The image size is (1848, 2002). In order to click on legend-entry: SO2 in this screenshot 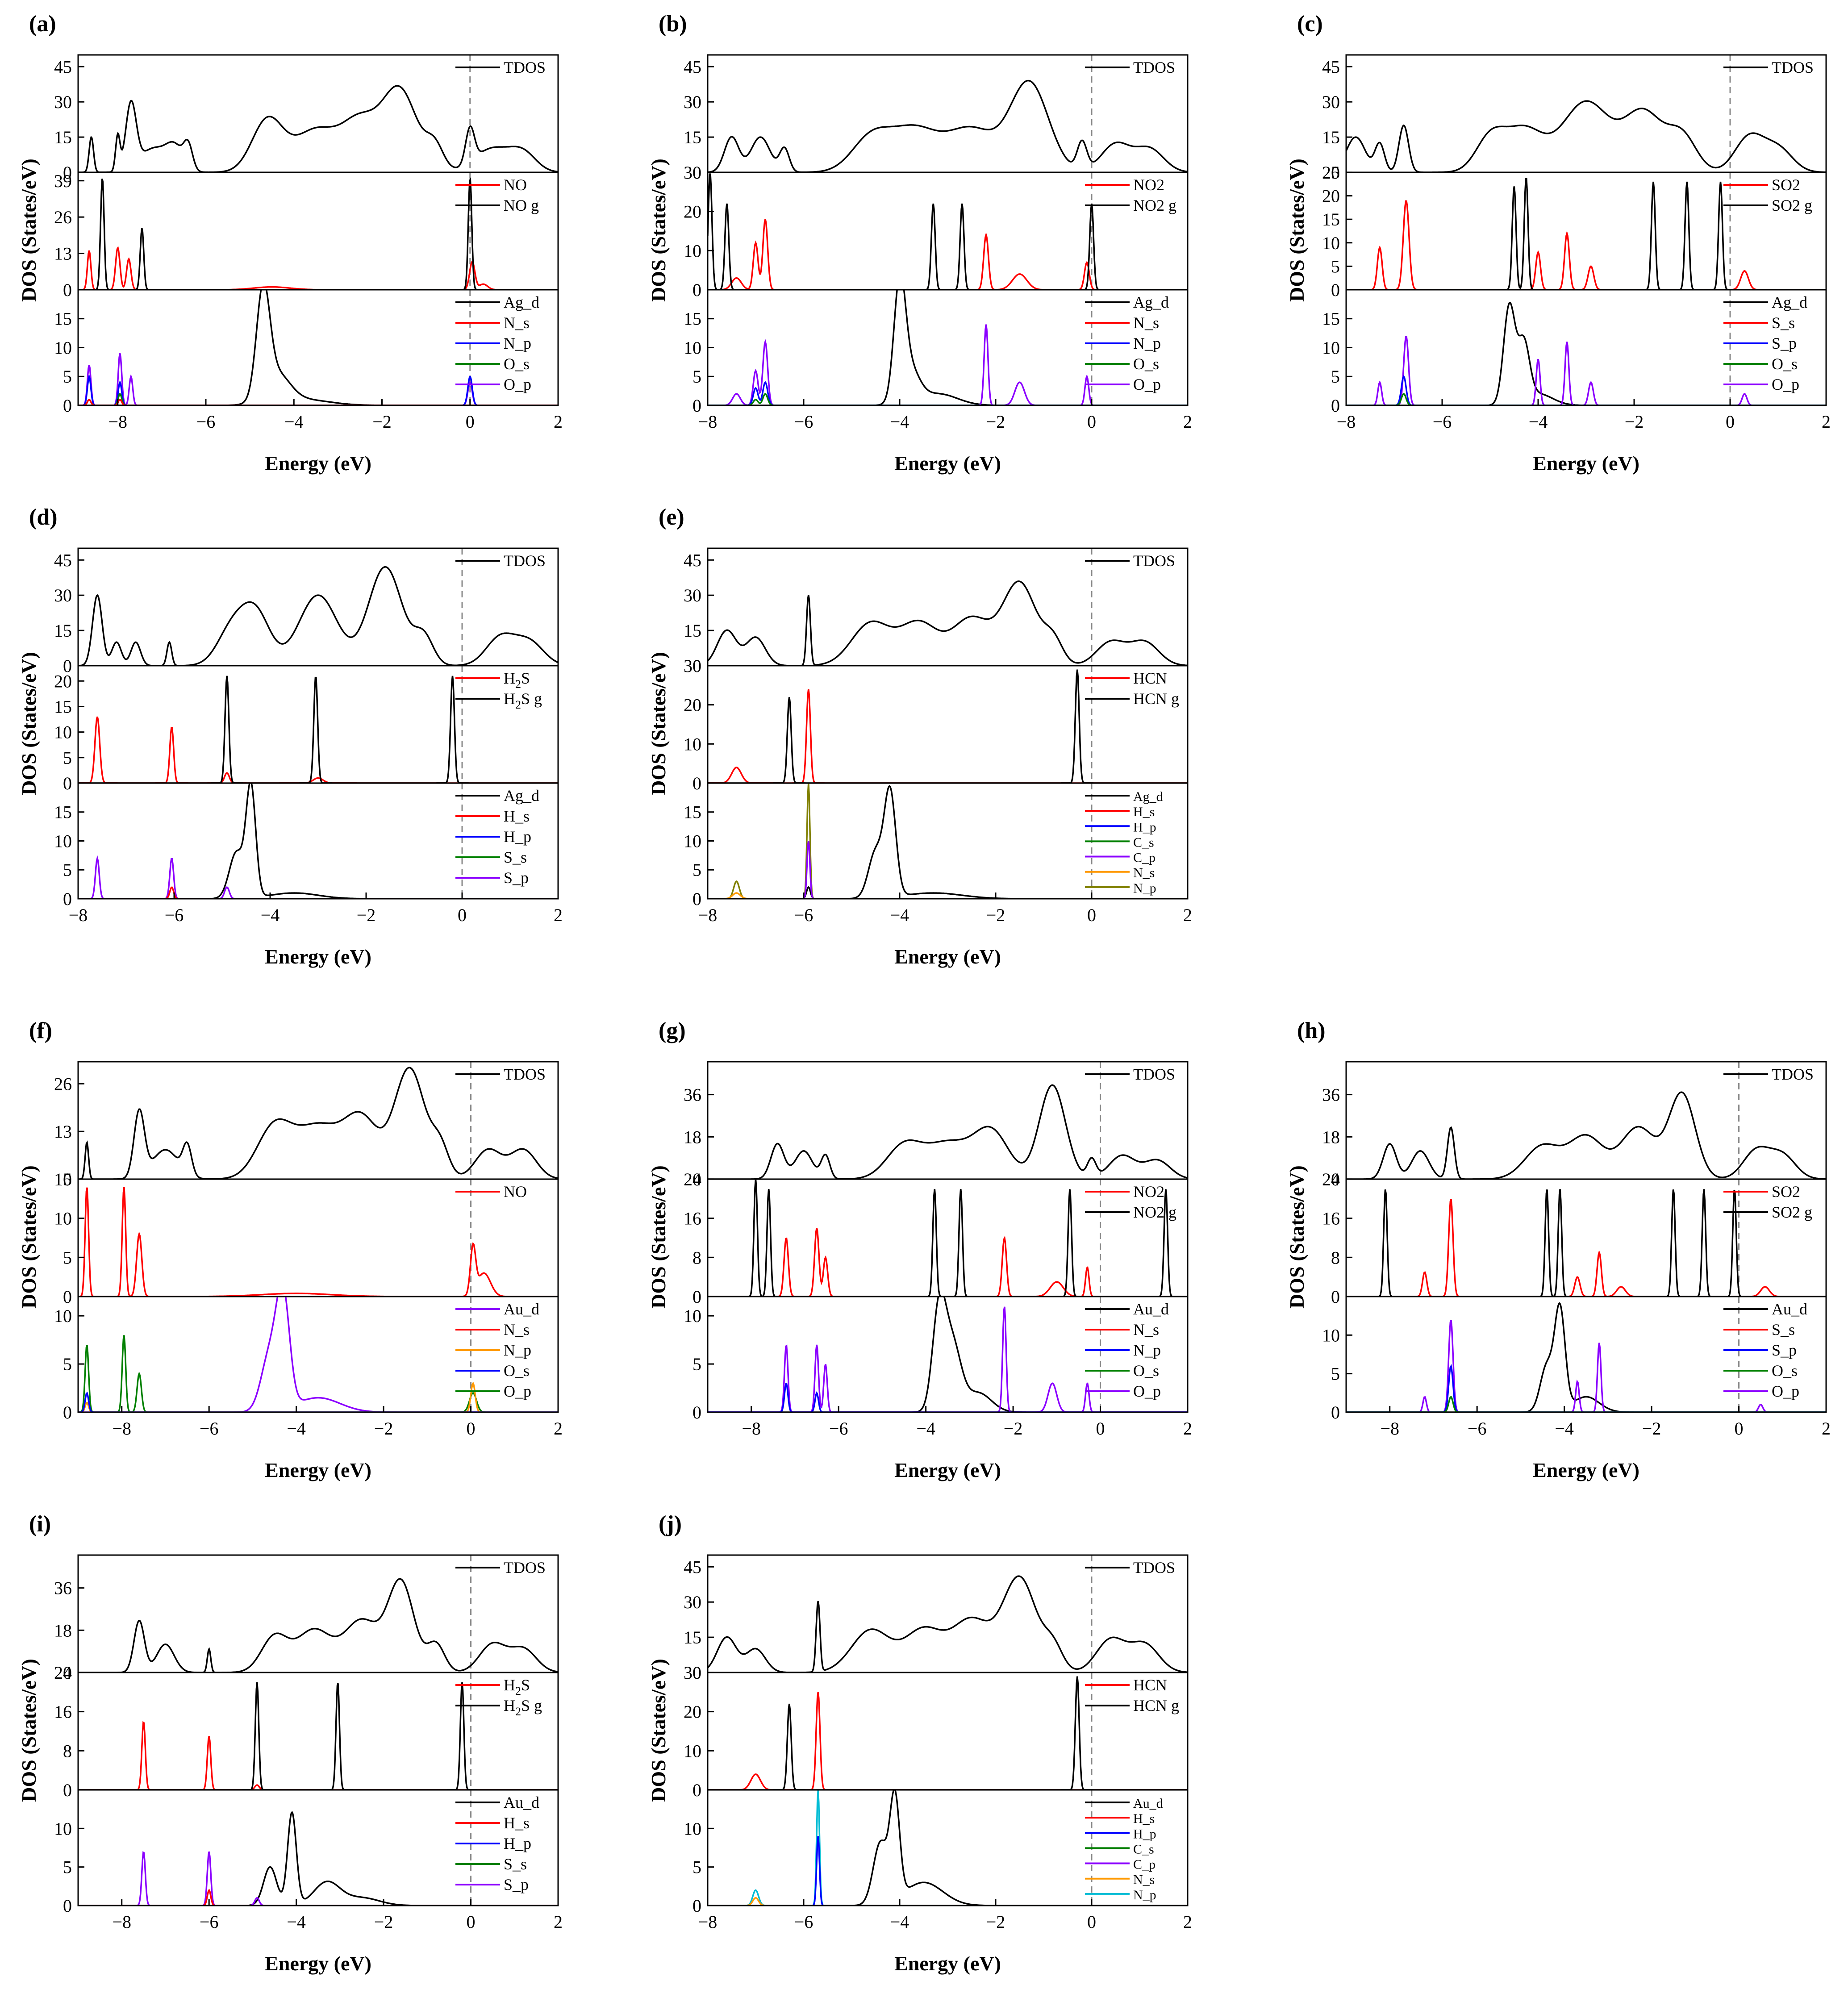, I will do `click(1786, 185)`.